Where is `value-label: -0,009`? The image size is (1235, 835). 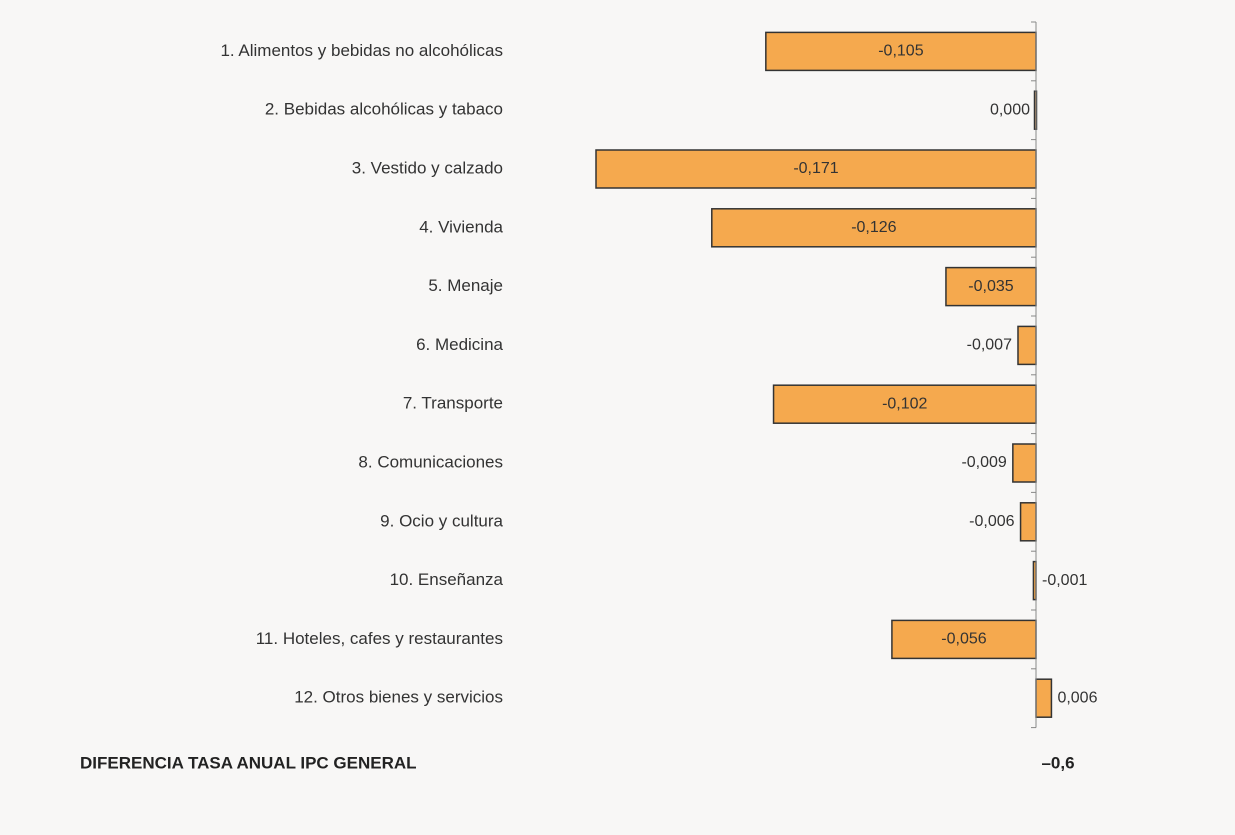
value-label: -0,009 is located at coordinates (983, 462).